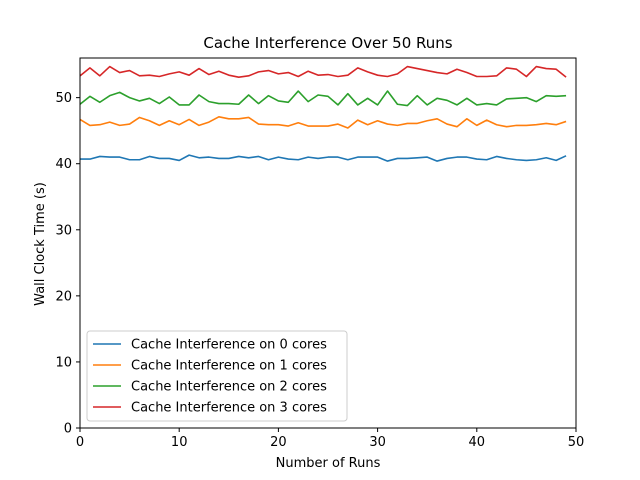 Image resolution: width=640 pixels, height=480 pixels. What do you see at coordinates (63, 296) in the screenshot?
I see `y-tick-label: 20` at bounding box center [63, 296].